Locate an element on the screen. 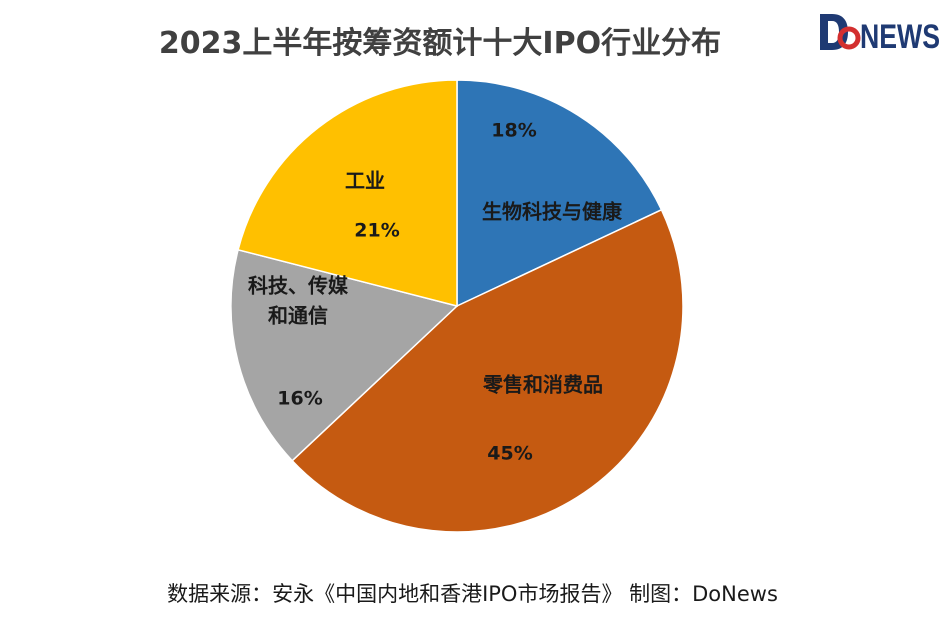  slice-category-label: 科技、传媒 is located at coordinates (298, 286).